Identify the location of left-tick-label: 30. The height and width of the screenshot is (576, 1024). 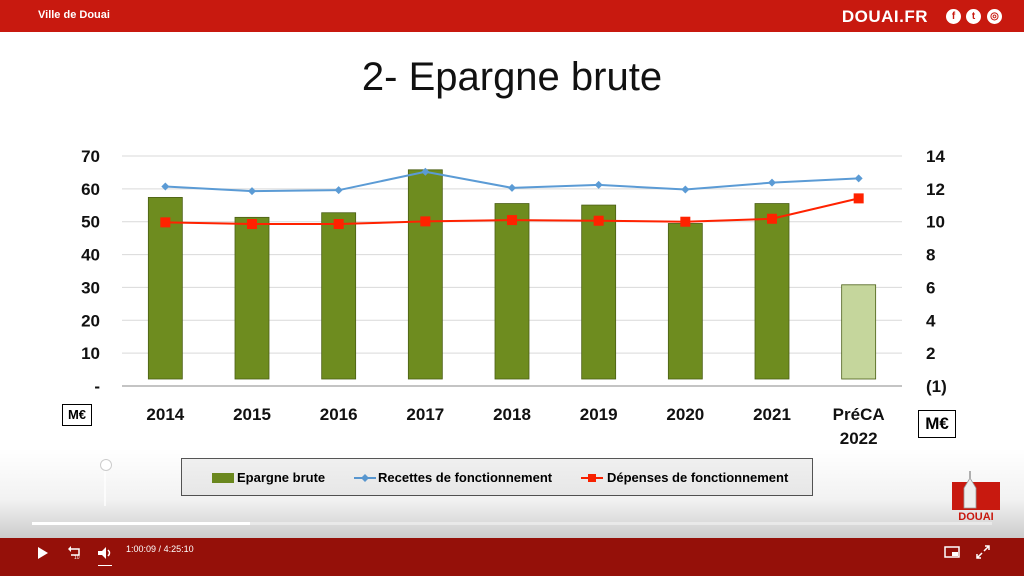
(90, 287).